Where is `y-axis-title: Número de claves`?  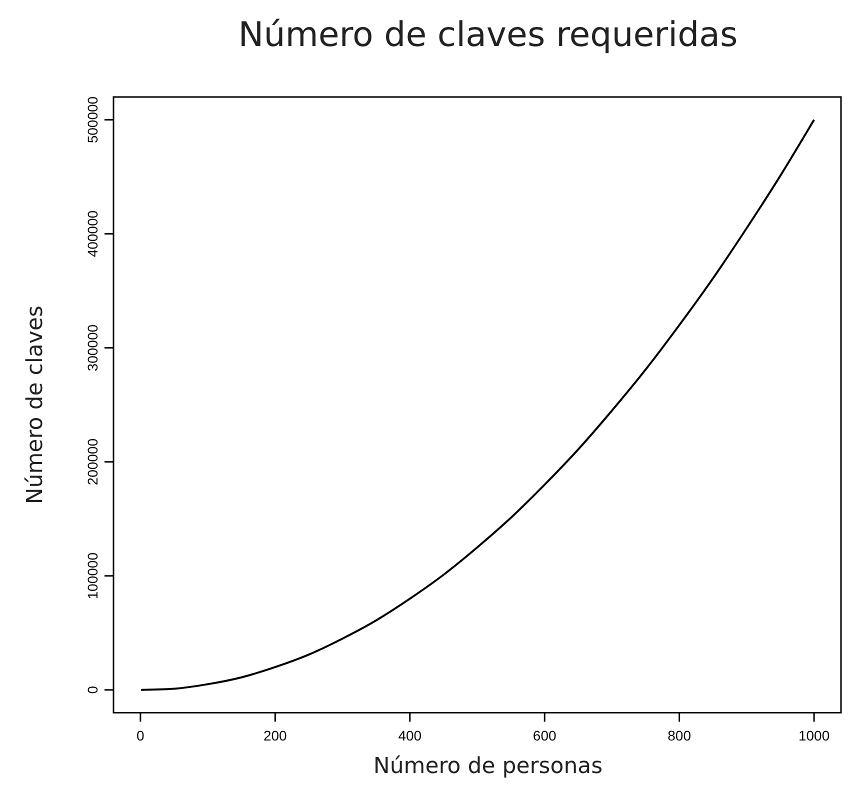 y-axis-title: Número de claves is located at coordinates (35, 405).